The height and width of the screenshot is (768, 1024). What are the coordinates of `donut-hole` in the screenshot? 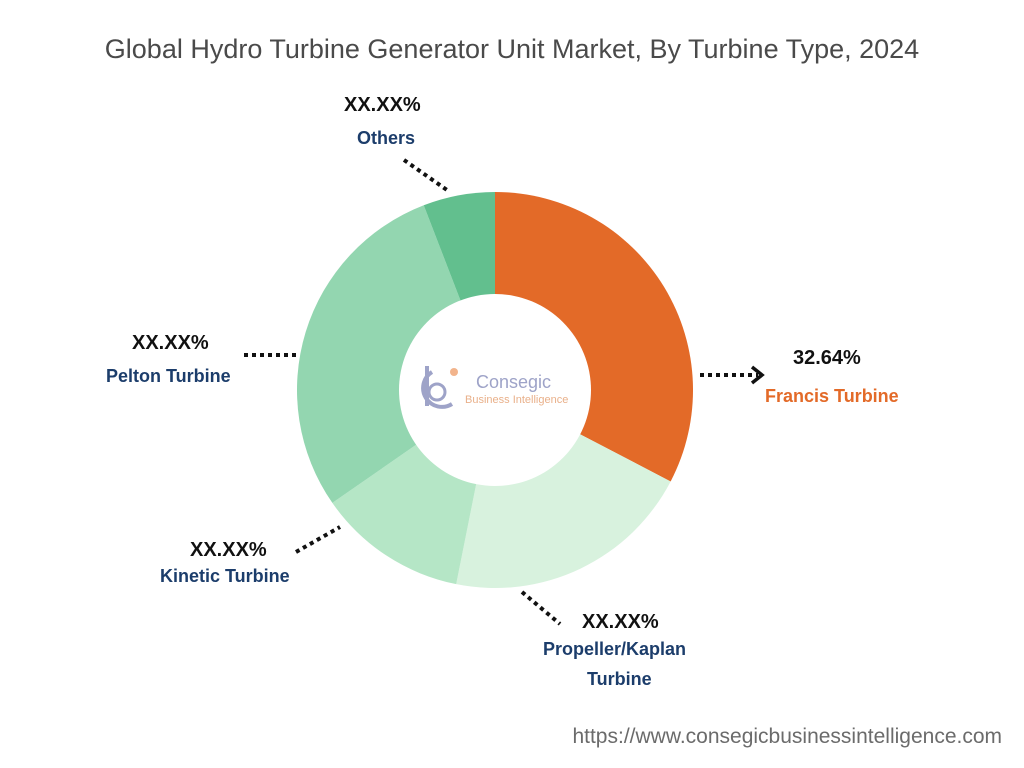 It's located at (495, 390).